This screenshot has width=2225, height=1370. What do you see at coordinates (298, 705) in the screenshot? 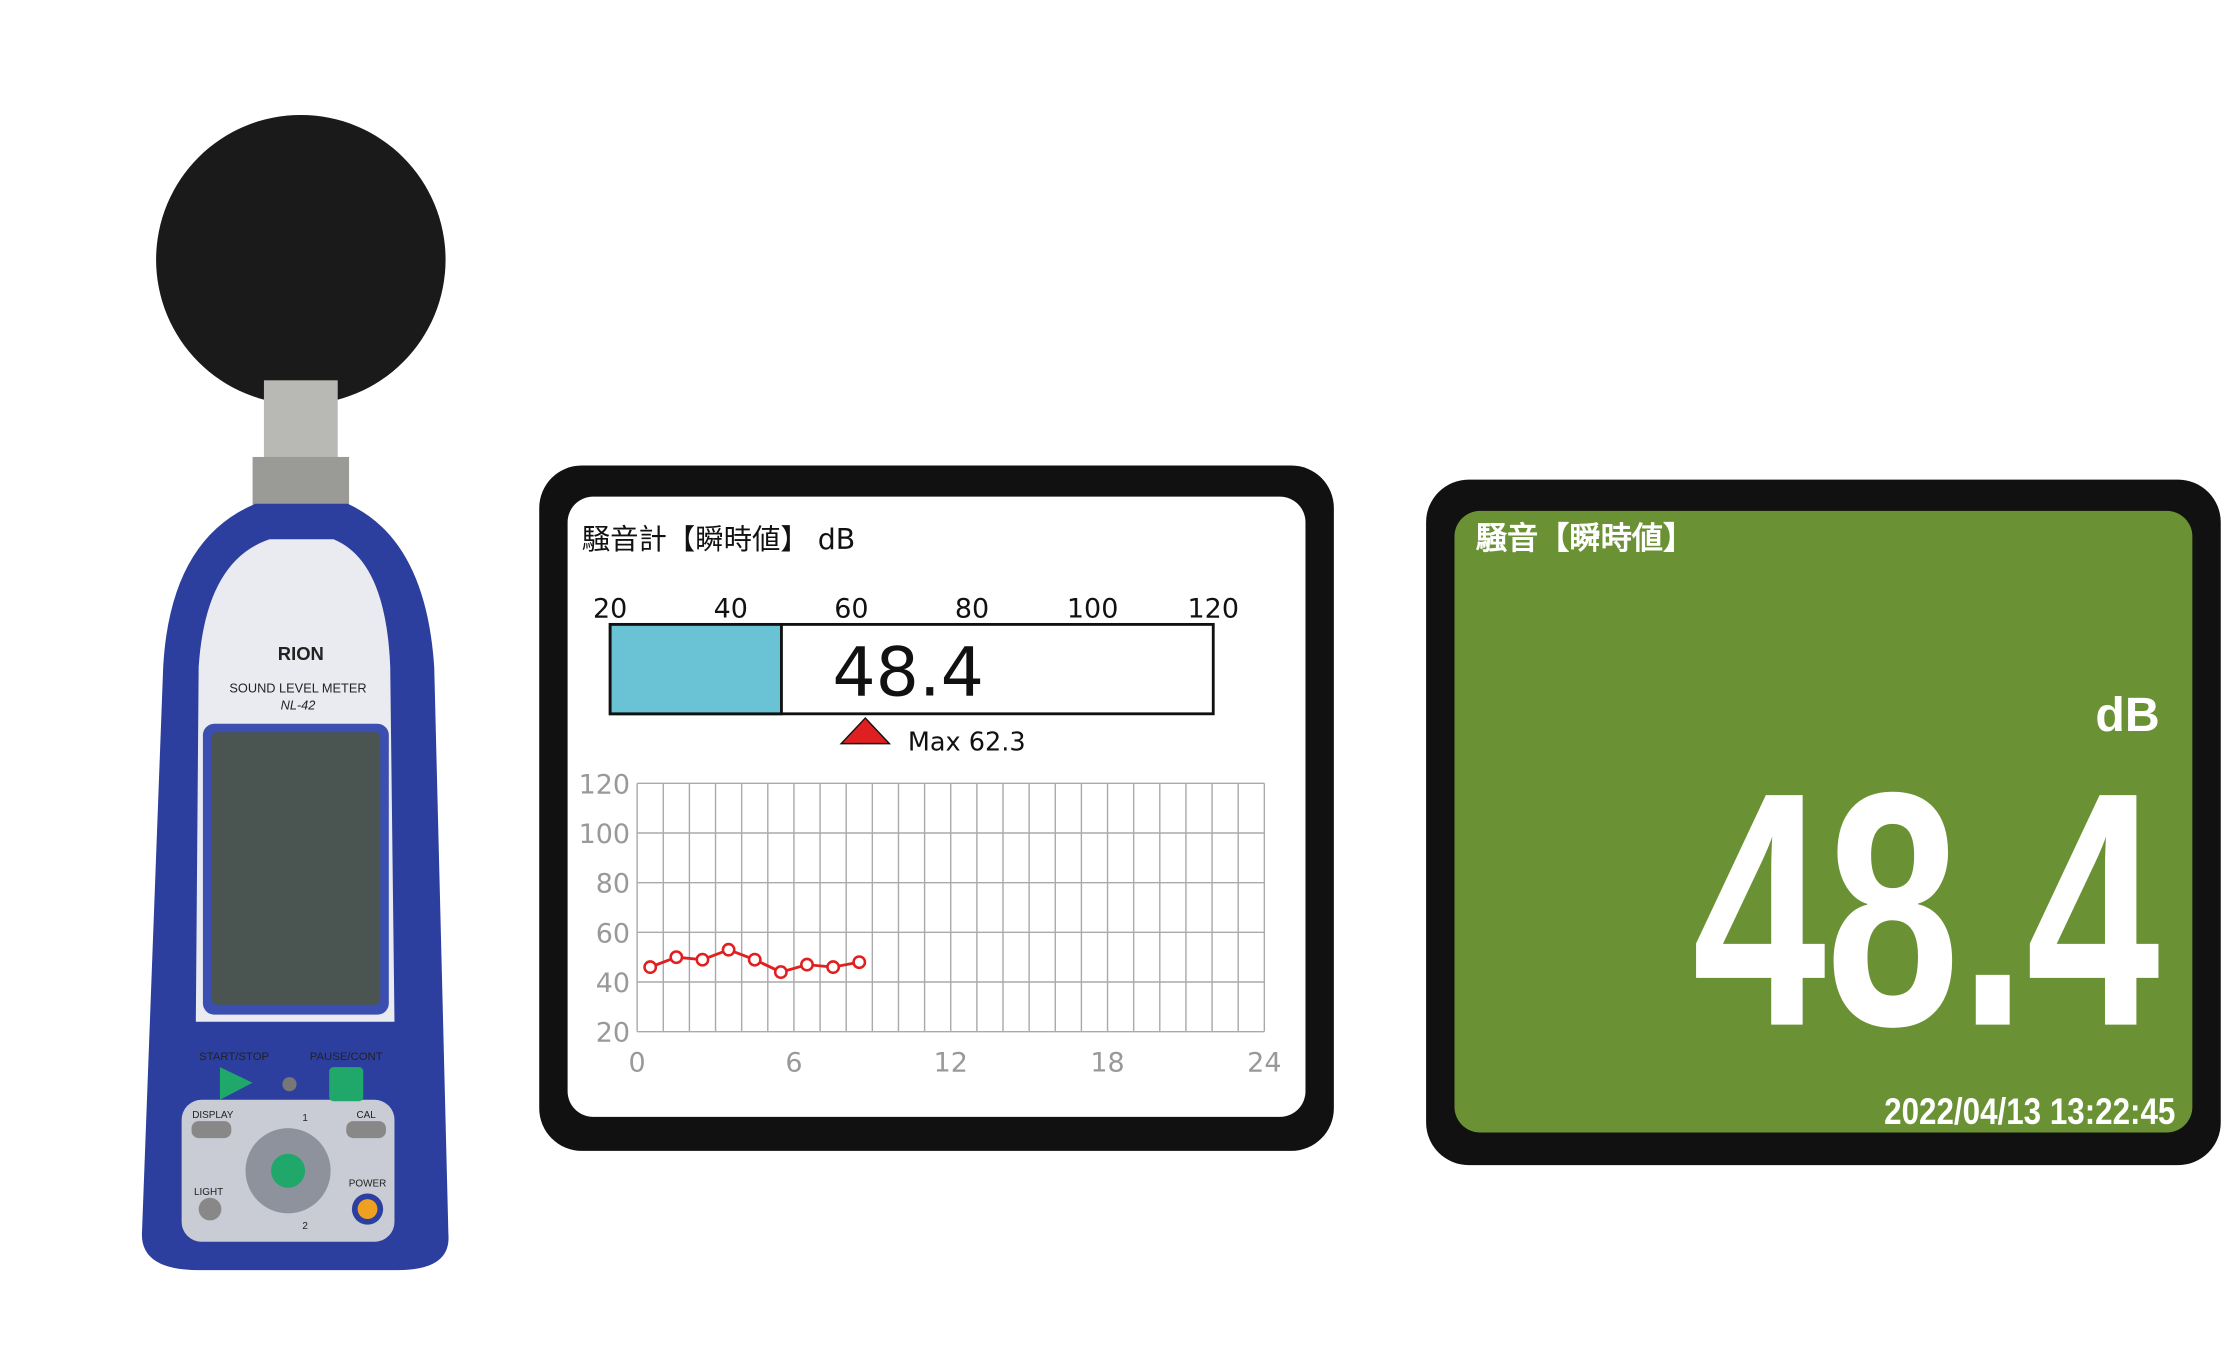
I see `model: NL-42` at bounding box center [298, 705].